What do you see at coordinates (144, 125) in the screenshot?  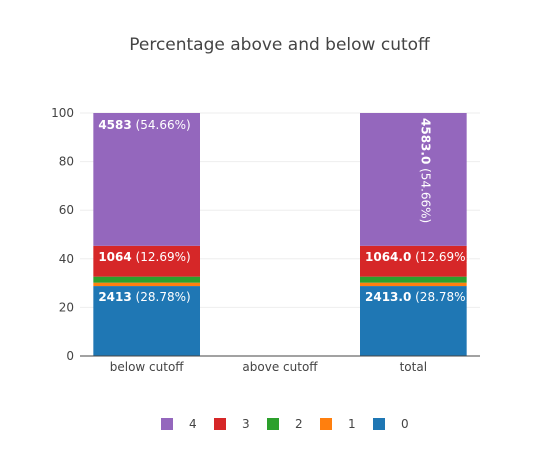 I see `data-label: 4583 (54.66%)` at bounding box center [144, 125].